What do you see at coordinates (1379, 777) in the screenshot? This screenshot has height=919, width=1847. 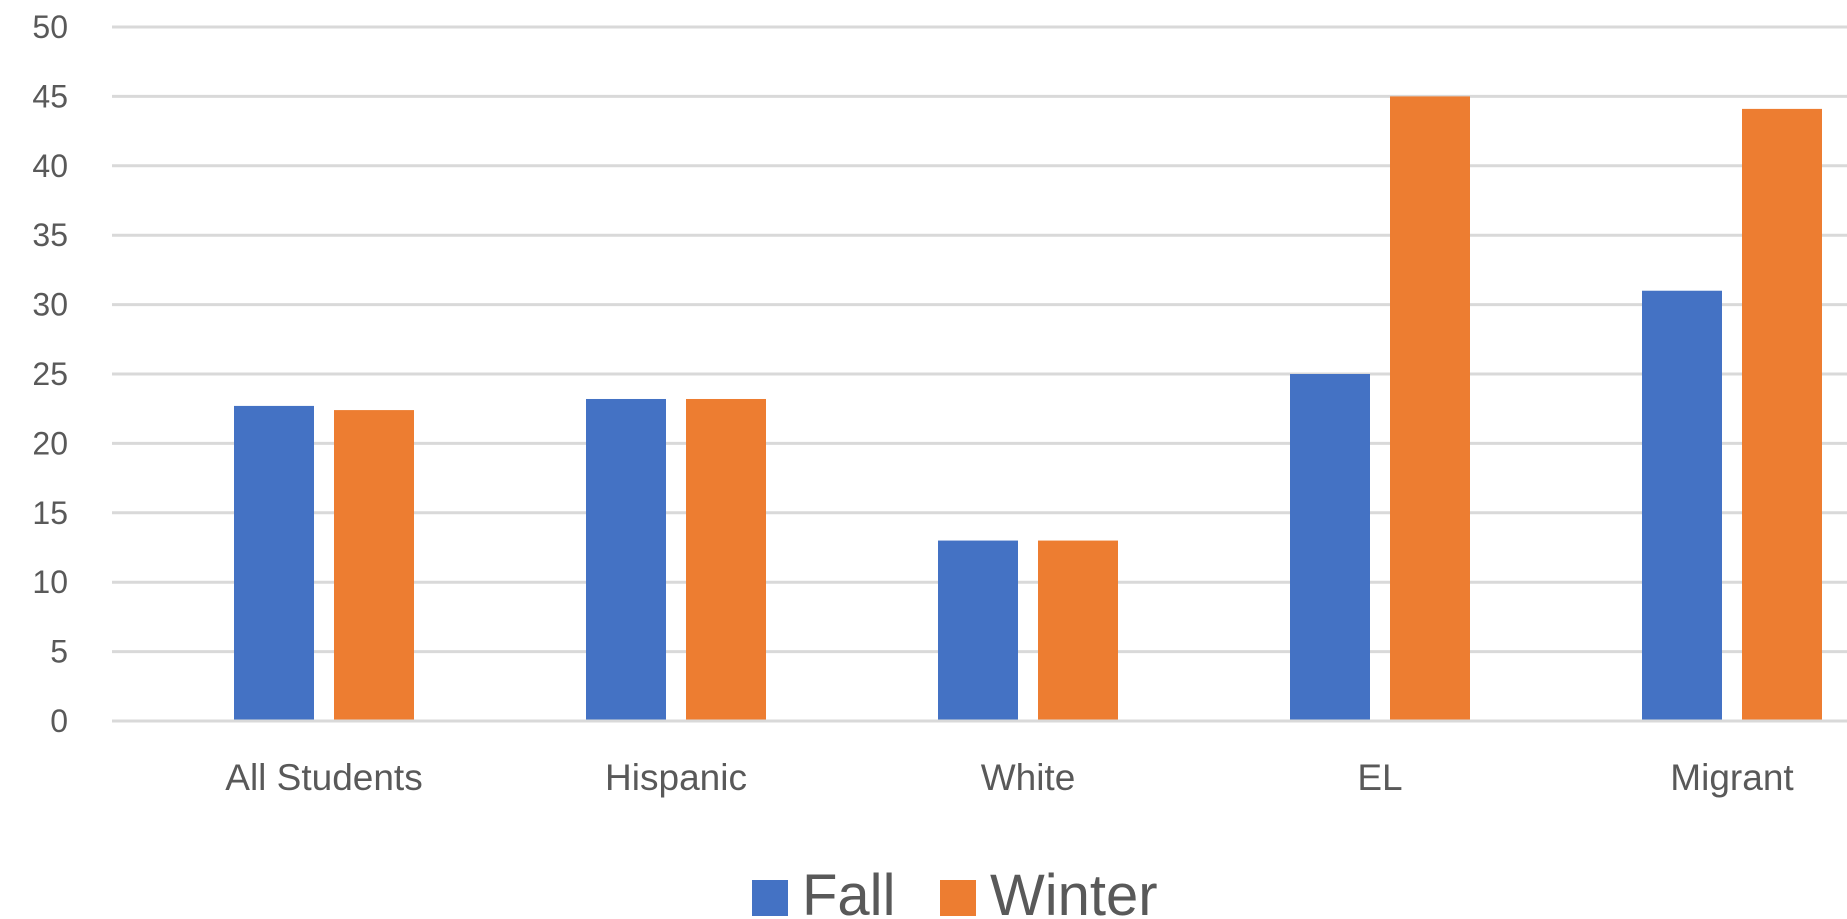 I see `x-category-label: EL` at bounding box center [1379, 777].